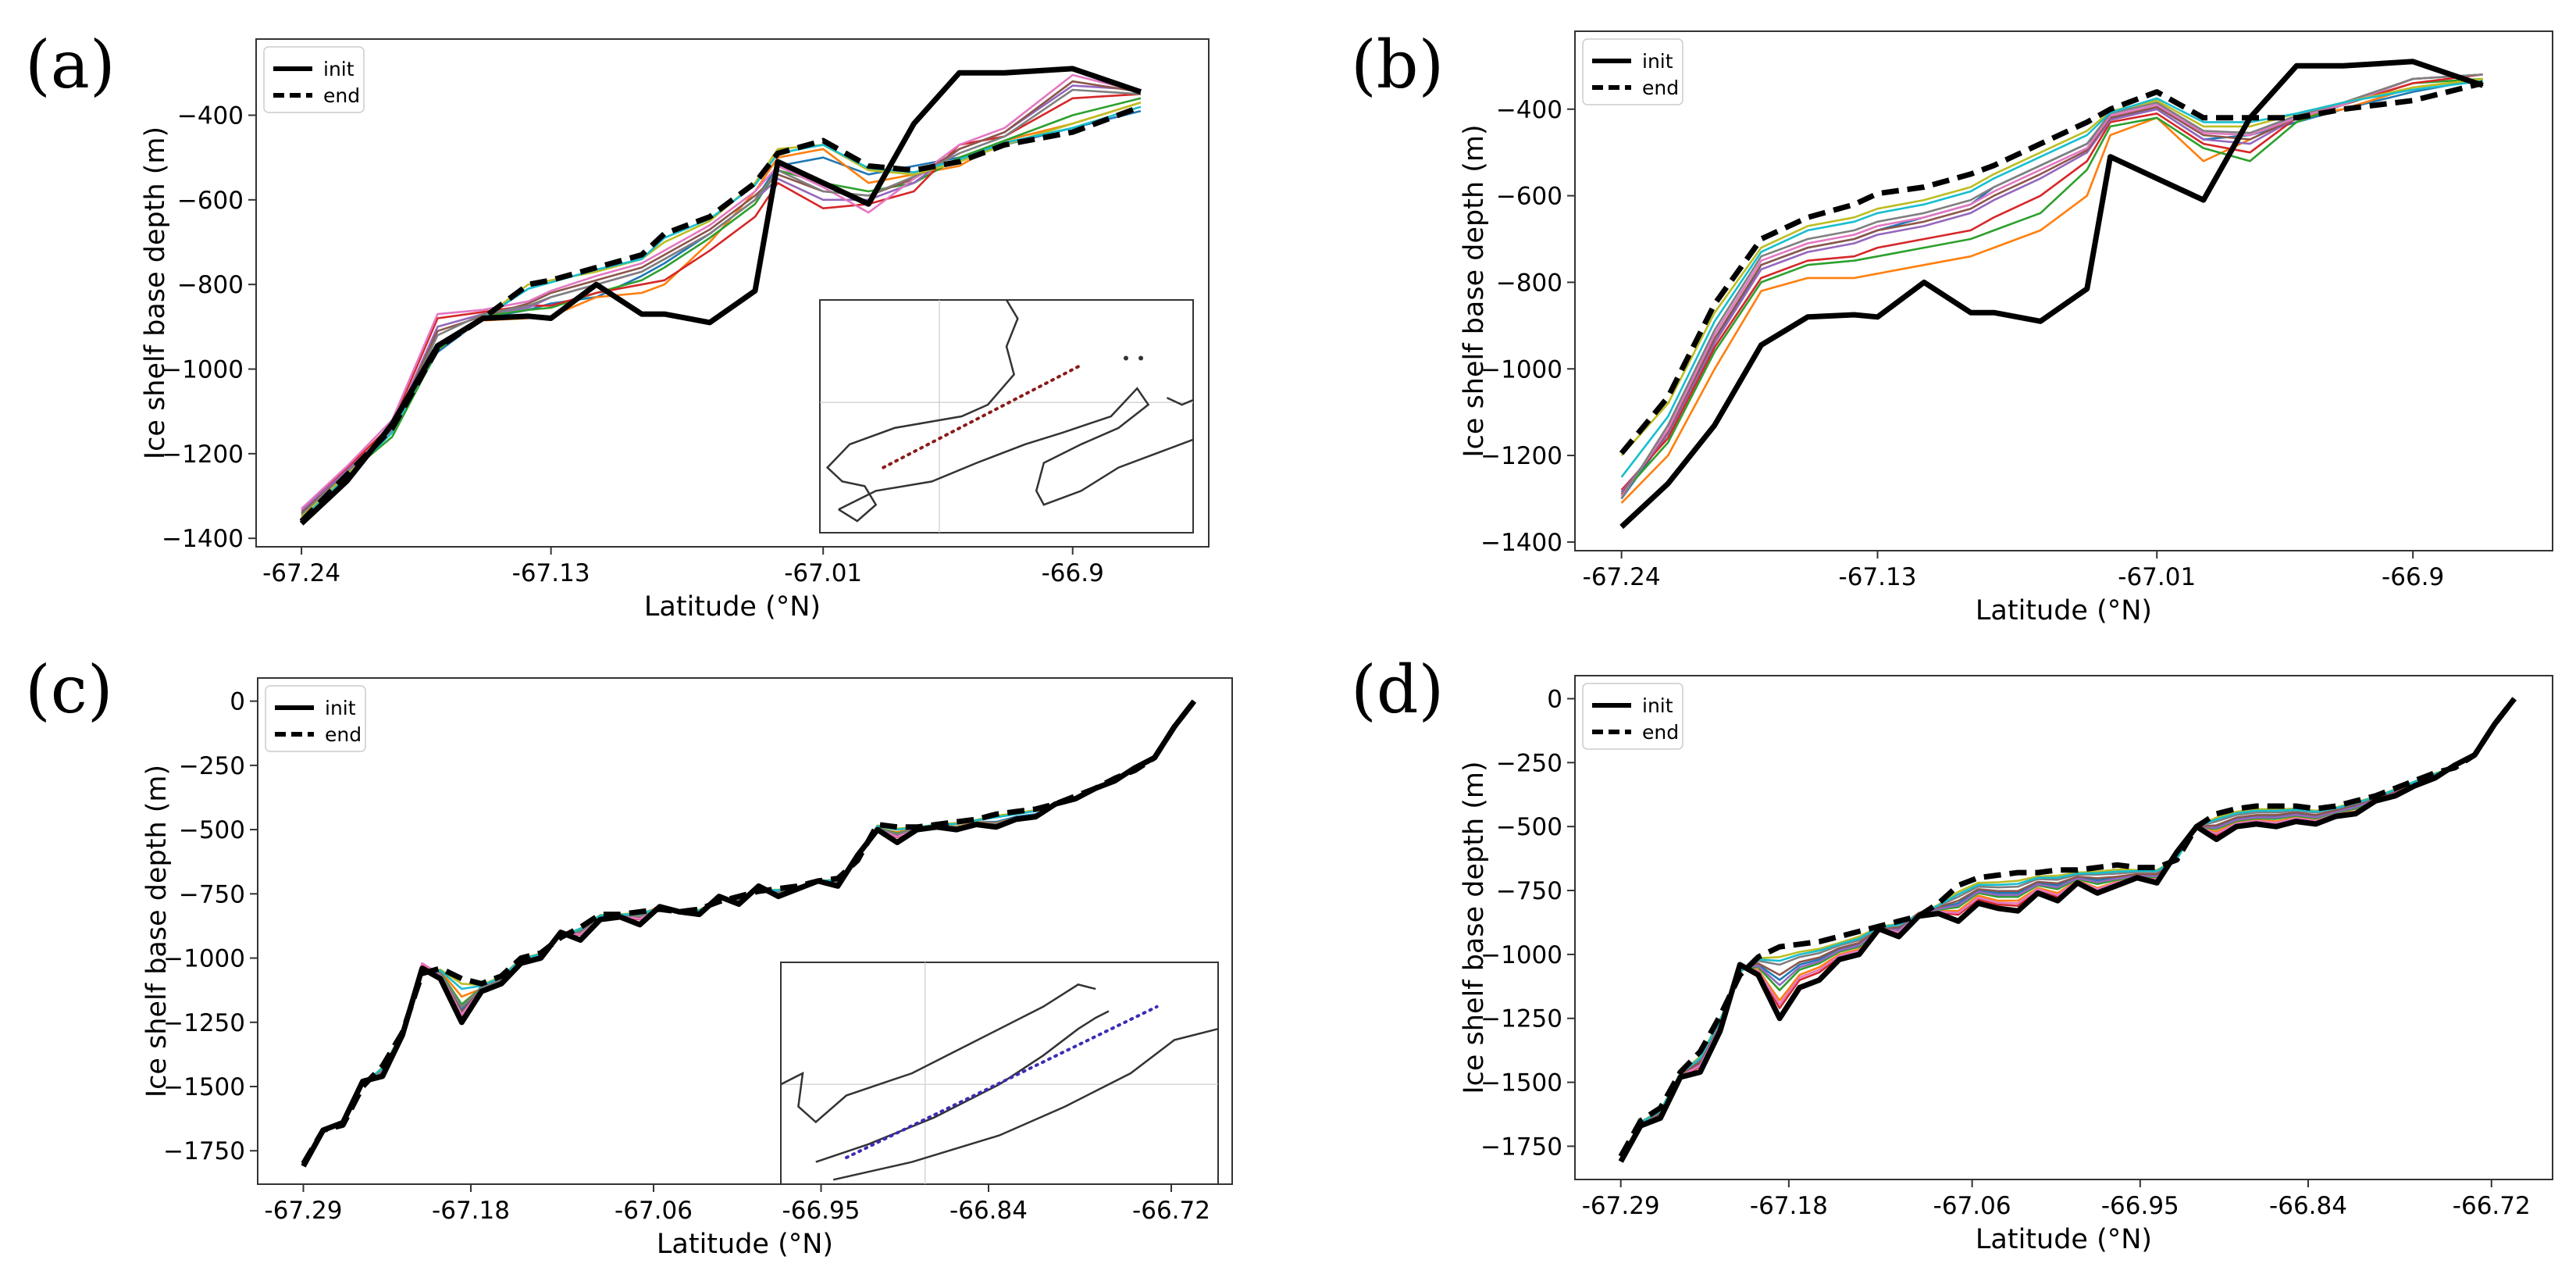  What do you see at coordinates (1521, 543) in the screenshot?
I see `y-tick-label: −1400` at bounding box center [1521, 543].